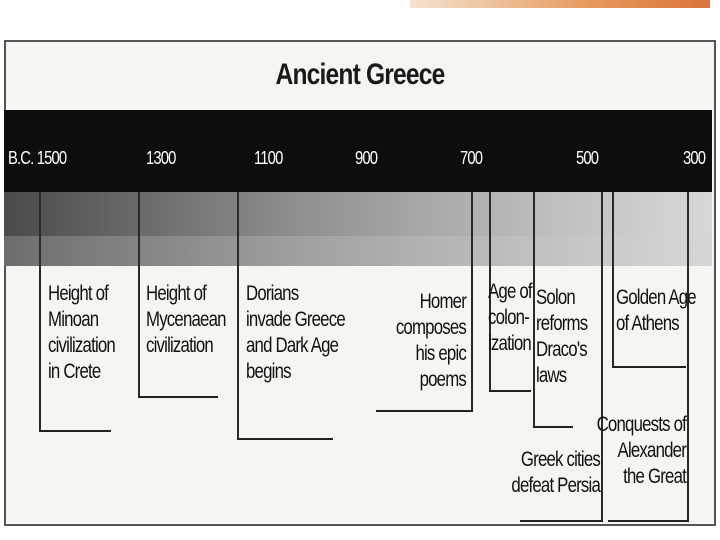  What do you see at coordinates (186, 319) in the screenshot?
I see `event-mycenaean: Height of Mycenaean civilization` at bounding box center [186, 319].